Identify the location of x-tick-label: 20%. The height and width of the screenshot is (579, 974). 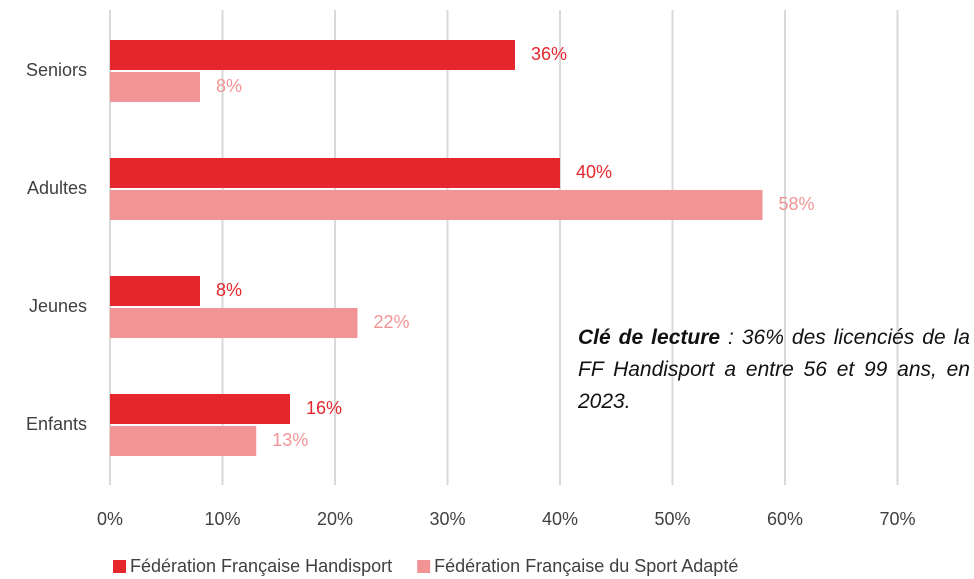
(335, 519).